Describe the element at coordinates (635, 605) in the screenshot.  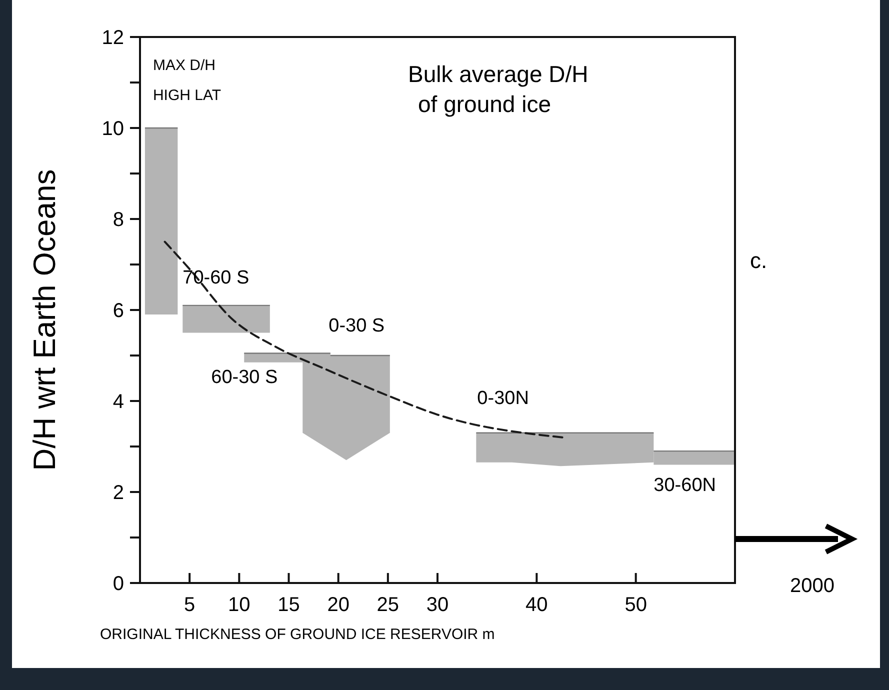
I see `x-tick-label: 50` at that location.